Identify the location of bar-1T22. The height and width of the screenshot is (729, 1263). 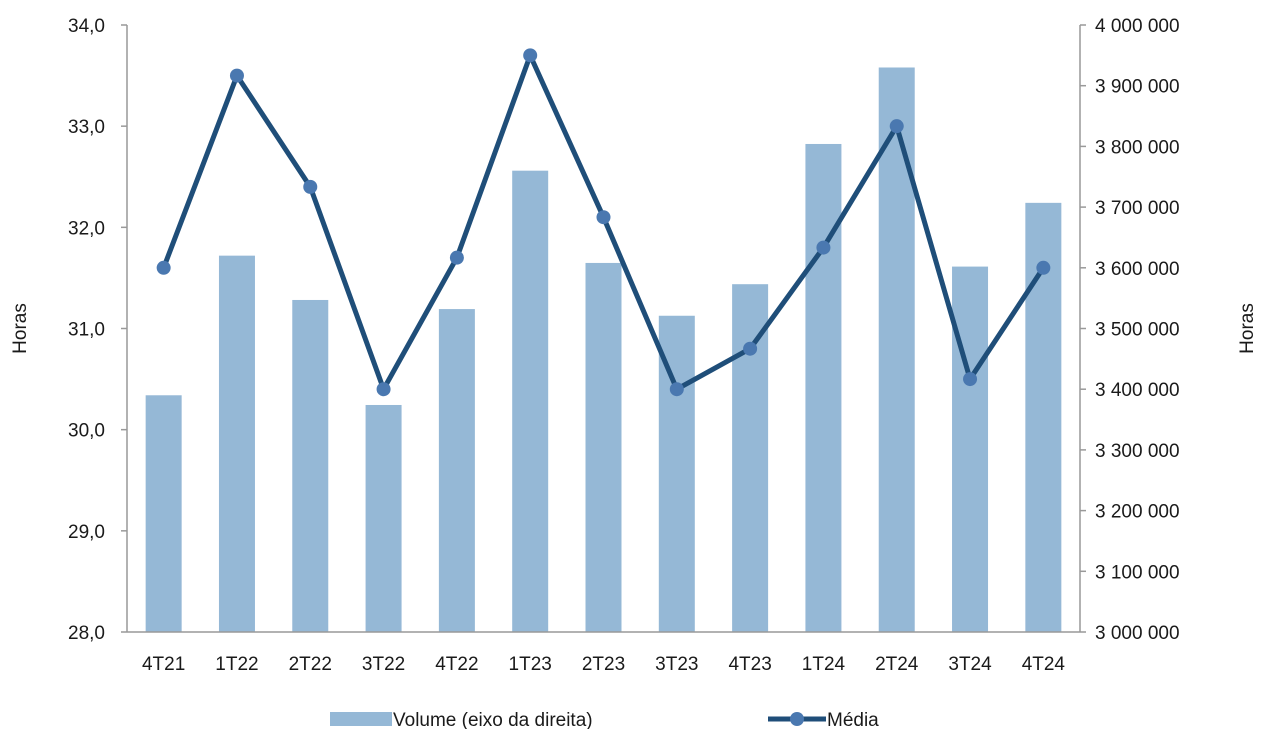
(236, 443).